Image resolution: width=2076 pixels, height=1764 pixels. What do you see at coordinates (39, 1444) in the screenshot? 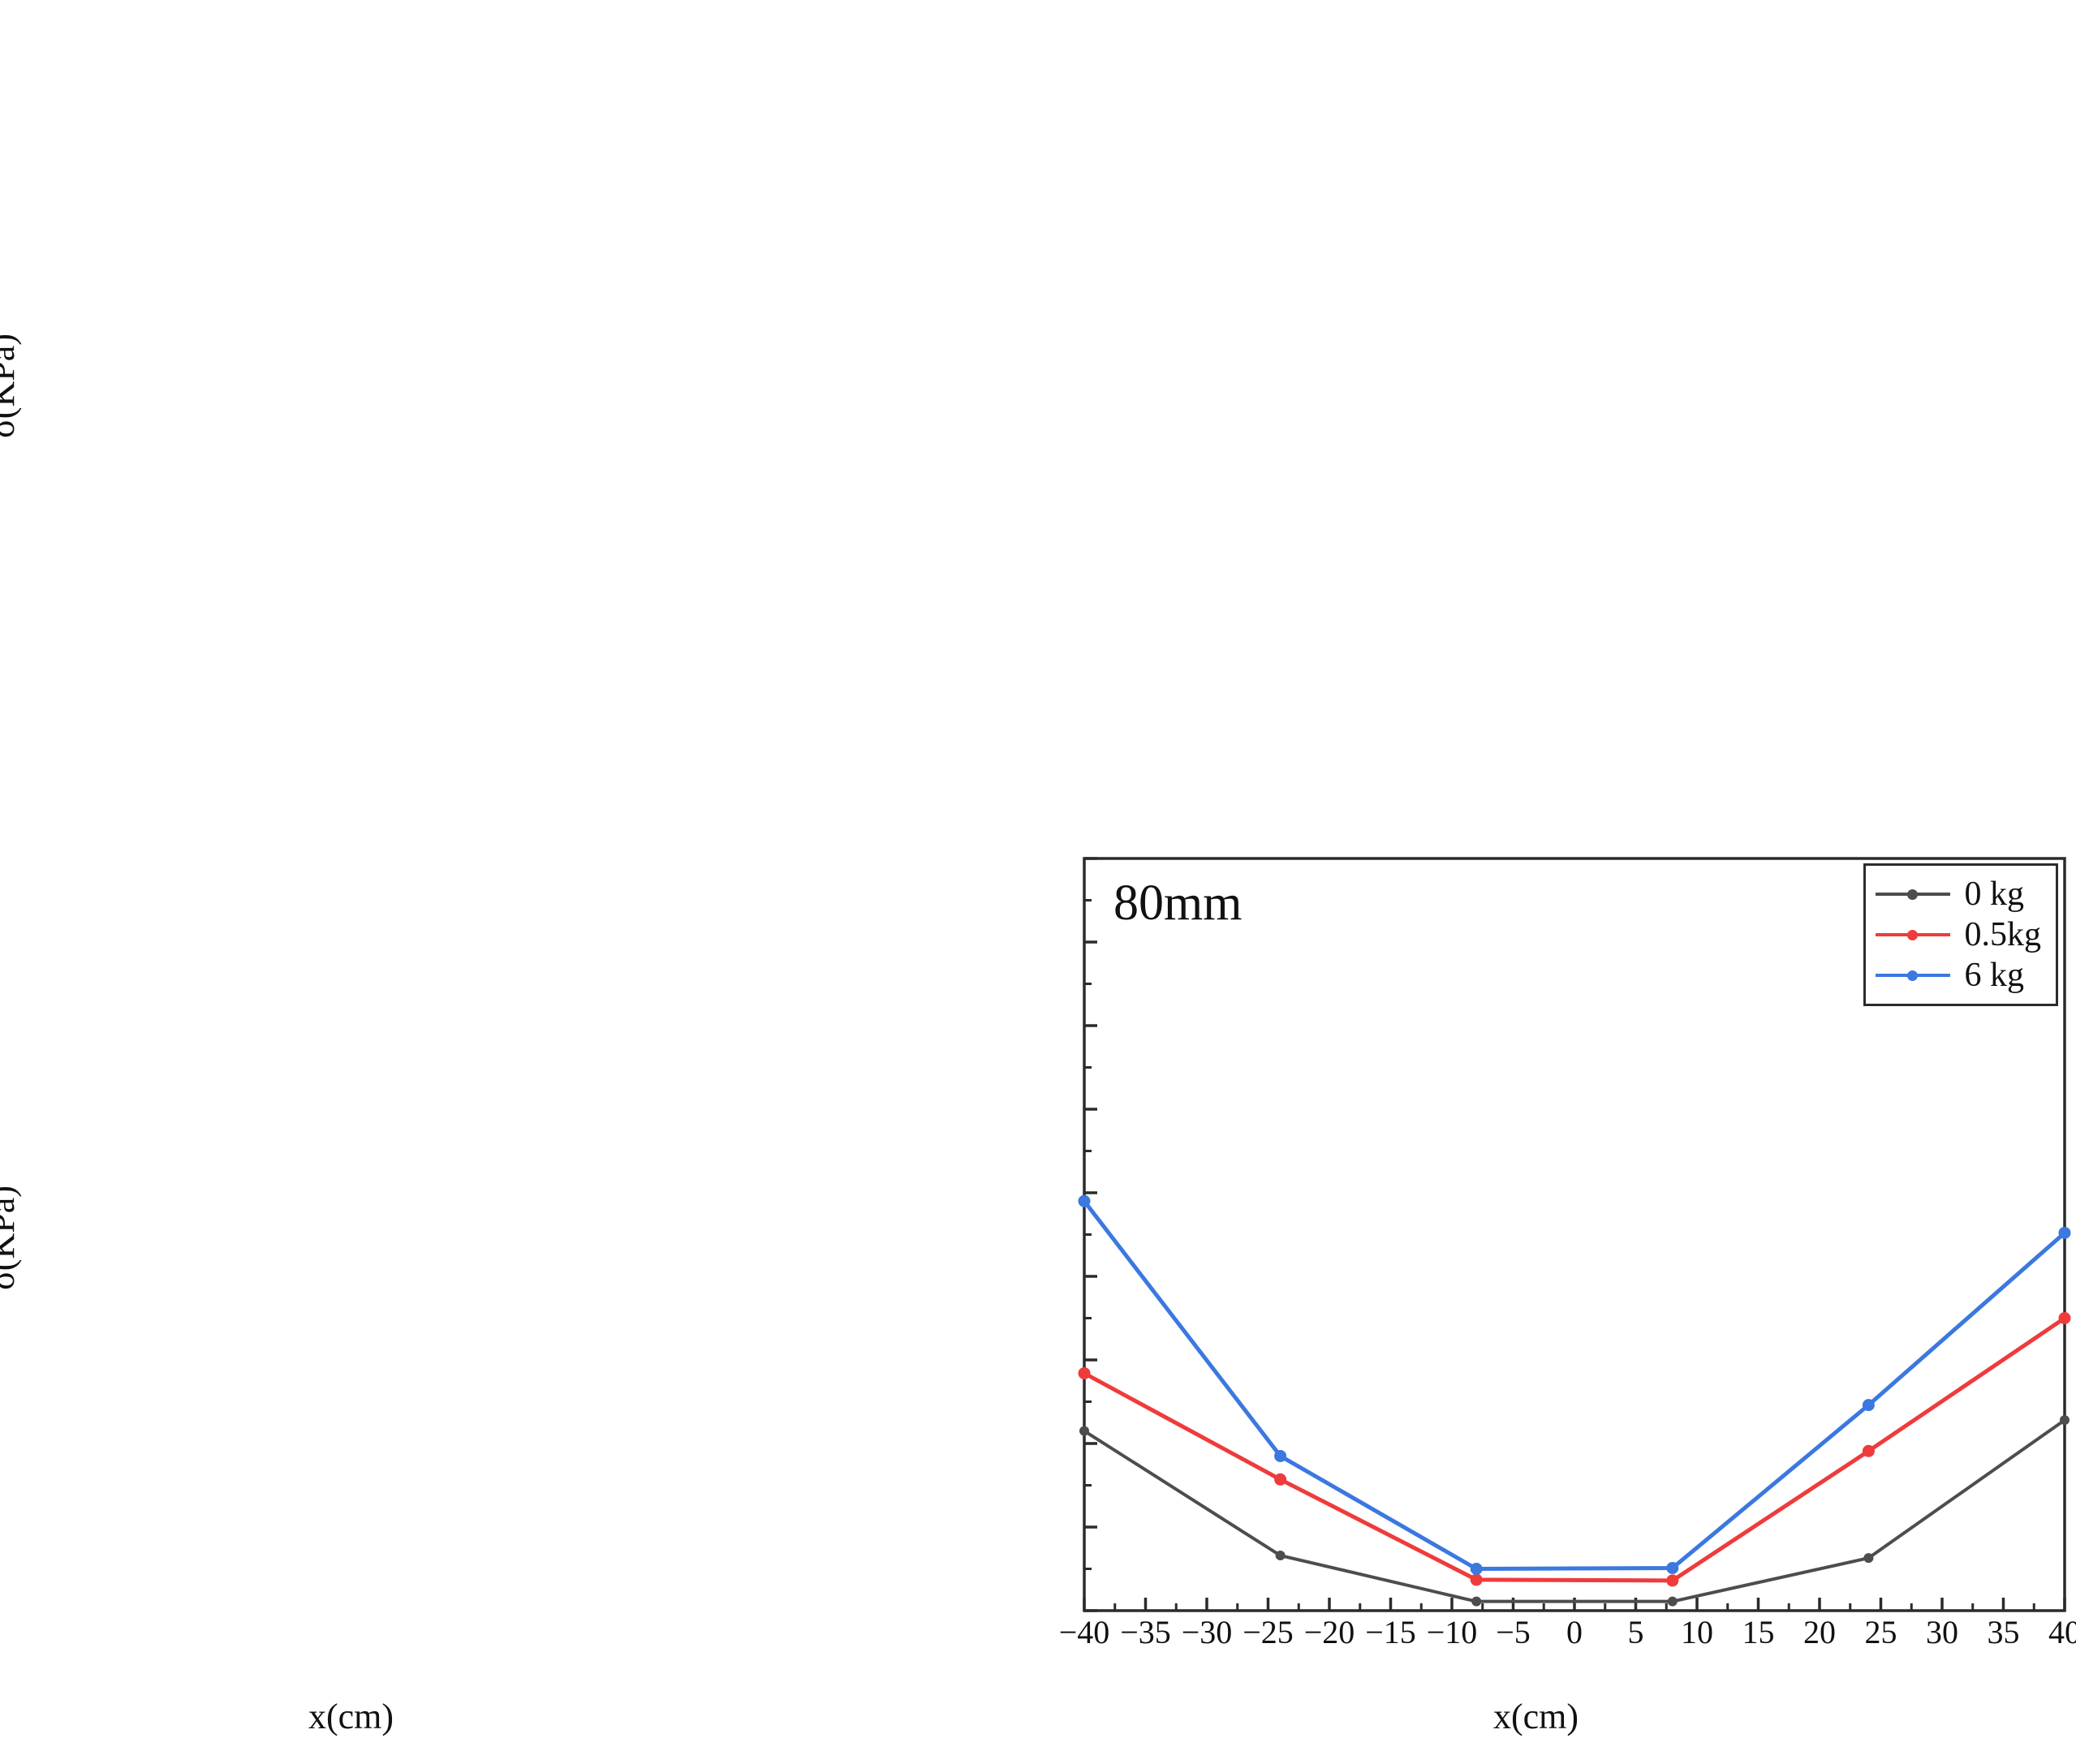
I see `y-tick-label: 2` at bounding box center [39, 1444].